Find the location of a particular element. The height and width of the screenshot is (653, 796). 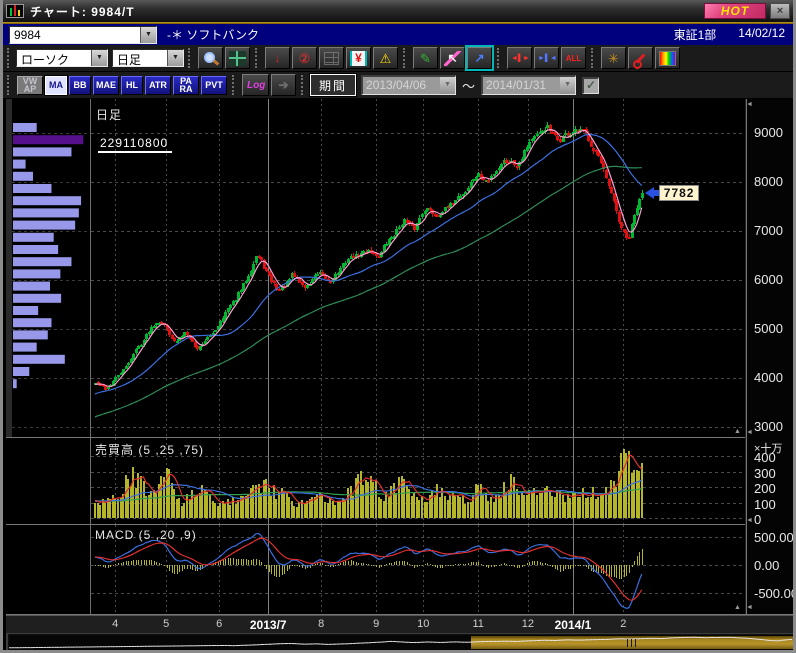

show-all-button: ALL is located at coordinates (573, 58).